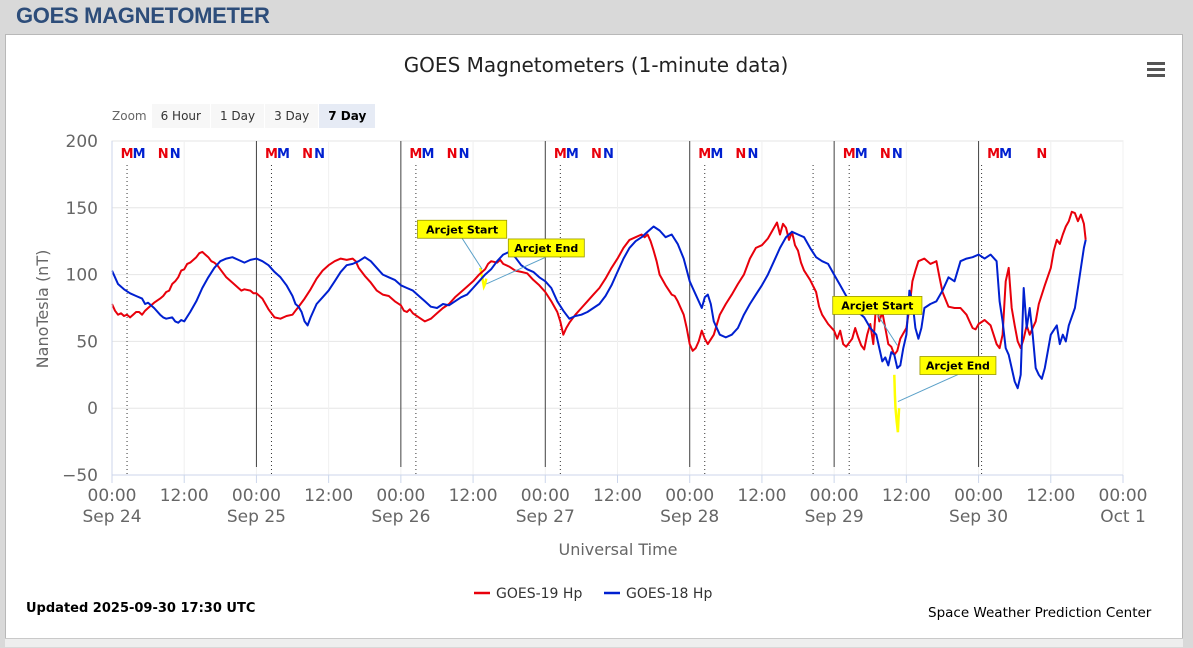 The height and width of the screenshot is (648, 1193). What do you see at coordinates (129, 116) in the screenshot?
I see `zoom-label: Zoom` at bounding box center [129, 116].